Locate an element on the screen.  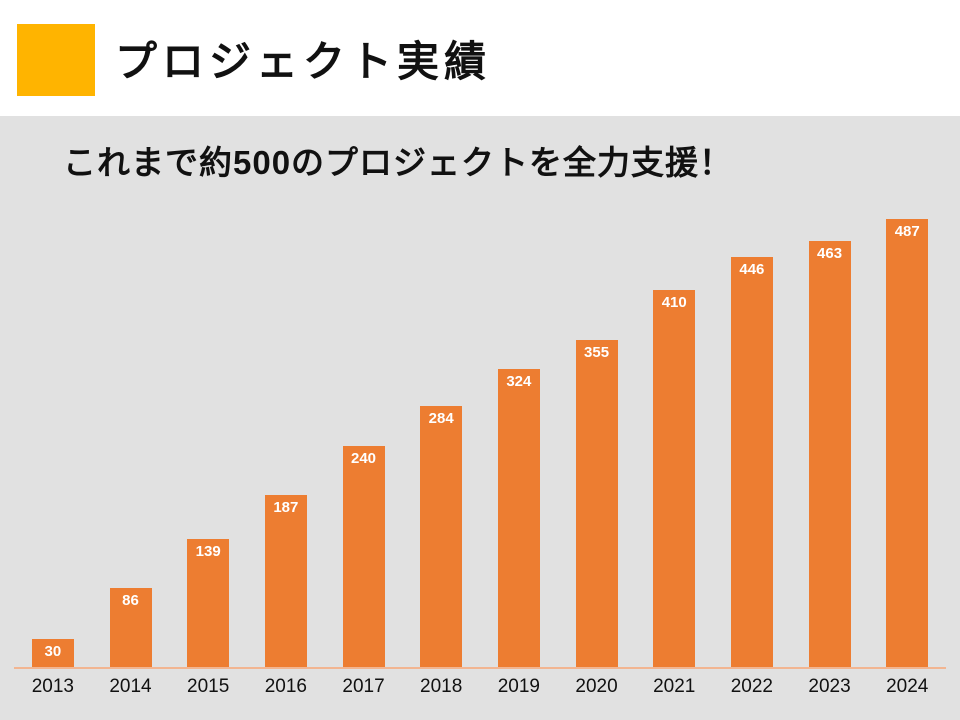
x-axis-label: 2022 is located at coordinates (752, 686).